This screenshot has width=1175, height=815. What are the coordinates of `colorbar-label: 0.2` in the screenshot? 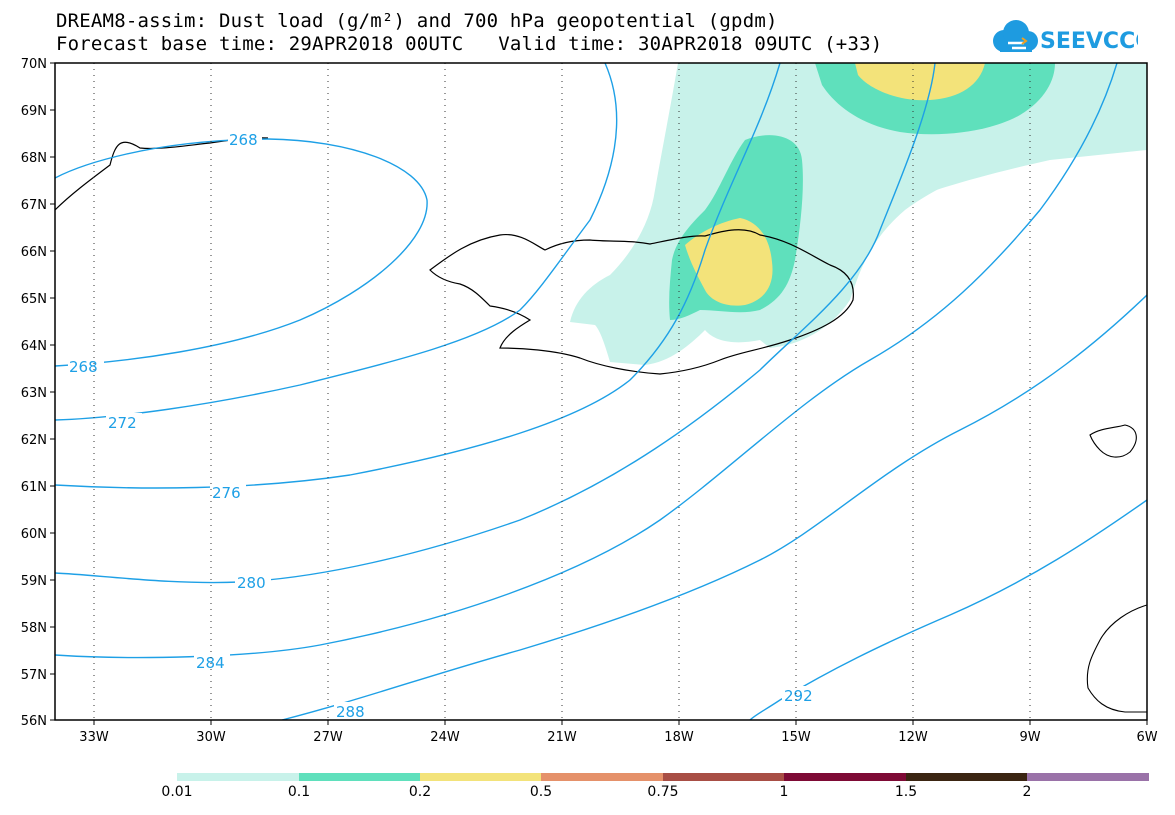 It's located at (420, 792).